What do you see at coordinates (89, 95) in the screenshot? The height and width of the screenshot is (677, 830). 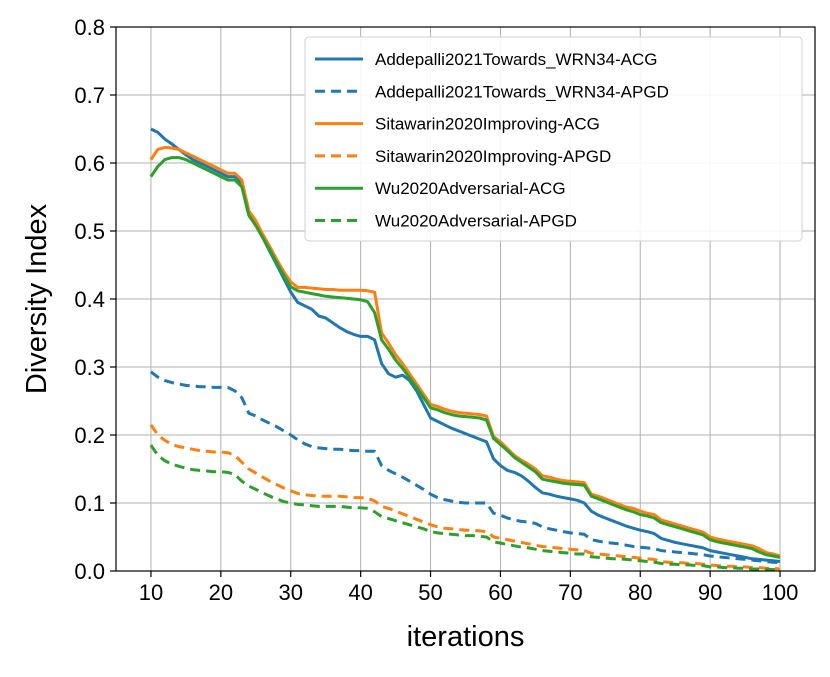 I see `y-tick-label: 0.7` at bounding box center [89, 95].